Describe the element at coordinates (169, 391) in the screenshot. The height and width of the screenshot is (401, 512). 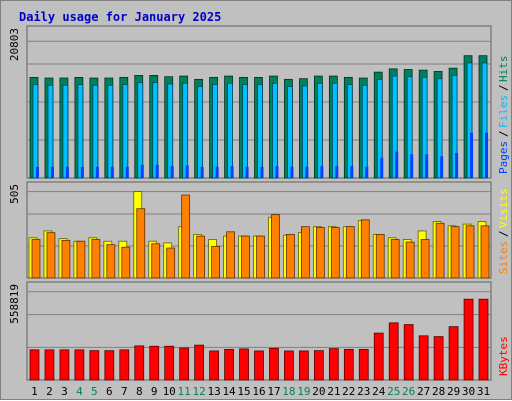
I see `x-tick-label-day-10: 10` at that location.